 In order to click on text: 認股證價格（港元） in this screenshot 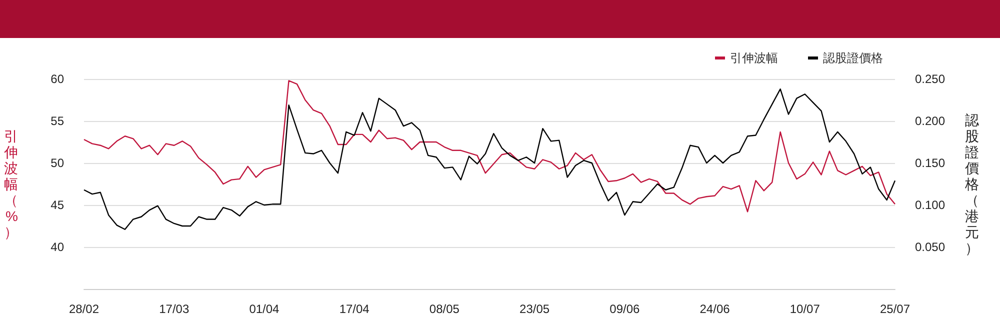, I will do `click(972, 184)`.